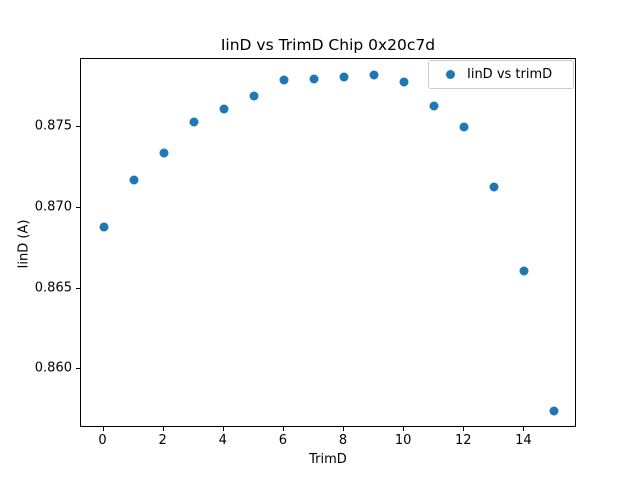 The width and height of the screenshot is (640, 480). I want to click on x-tick-label: 2, so click(162, 440).